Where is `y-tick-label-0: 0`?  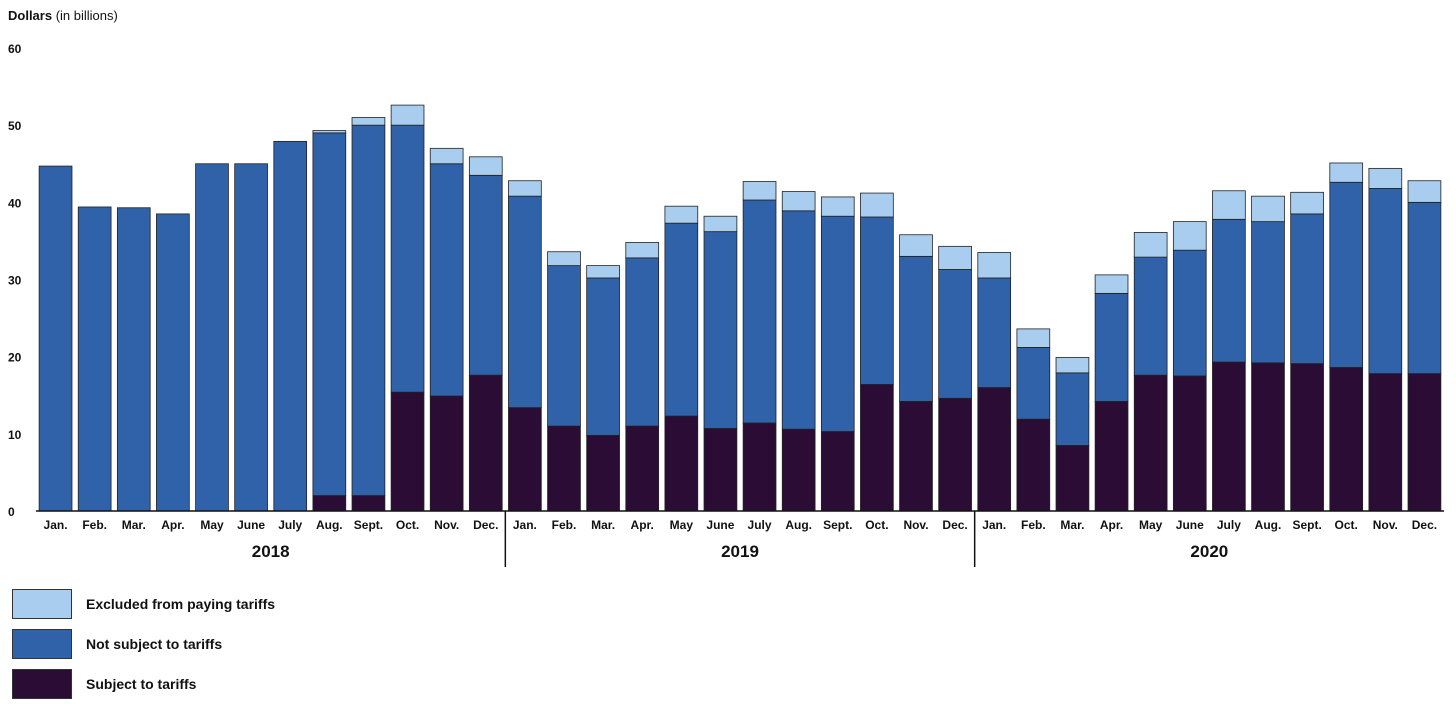 y-tick-label-0: 0 is located at coordinates (11, 512).